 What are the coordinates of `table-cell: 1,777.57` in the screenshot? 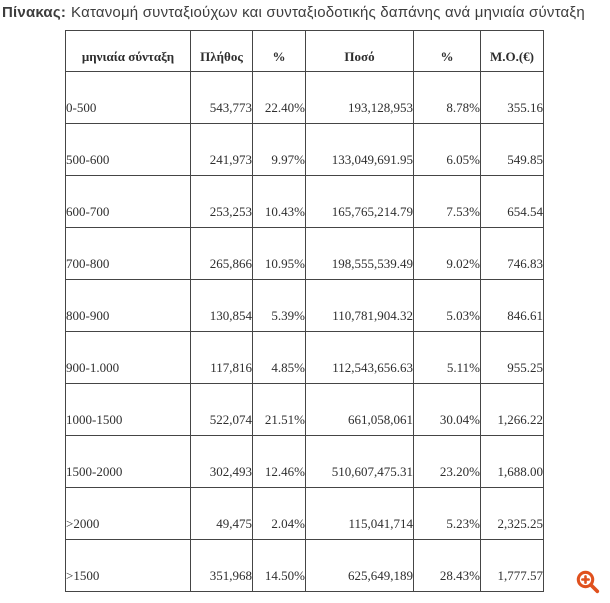 It's located at (512, 565).